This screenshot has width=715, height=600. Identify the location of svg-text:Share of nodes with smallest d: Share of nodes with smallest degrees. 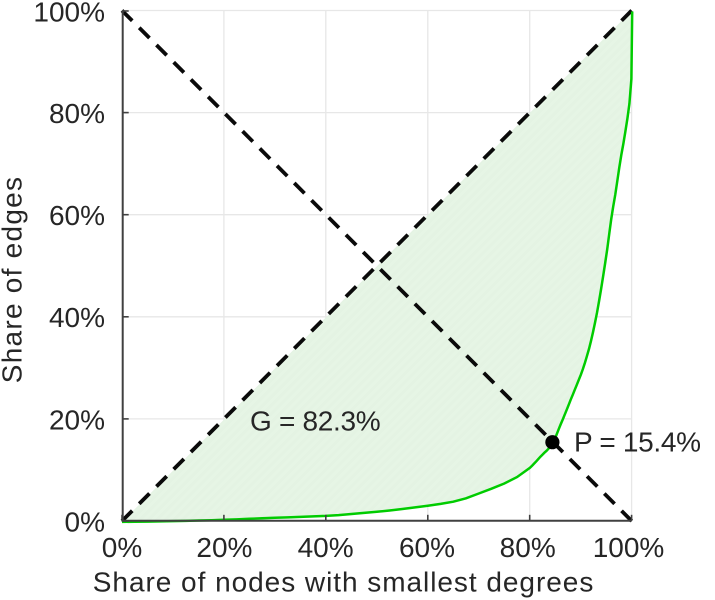
(343, 582).